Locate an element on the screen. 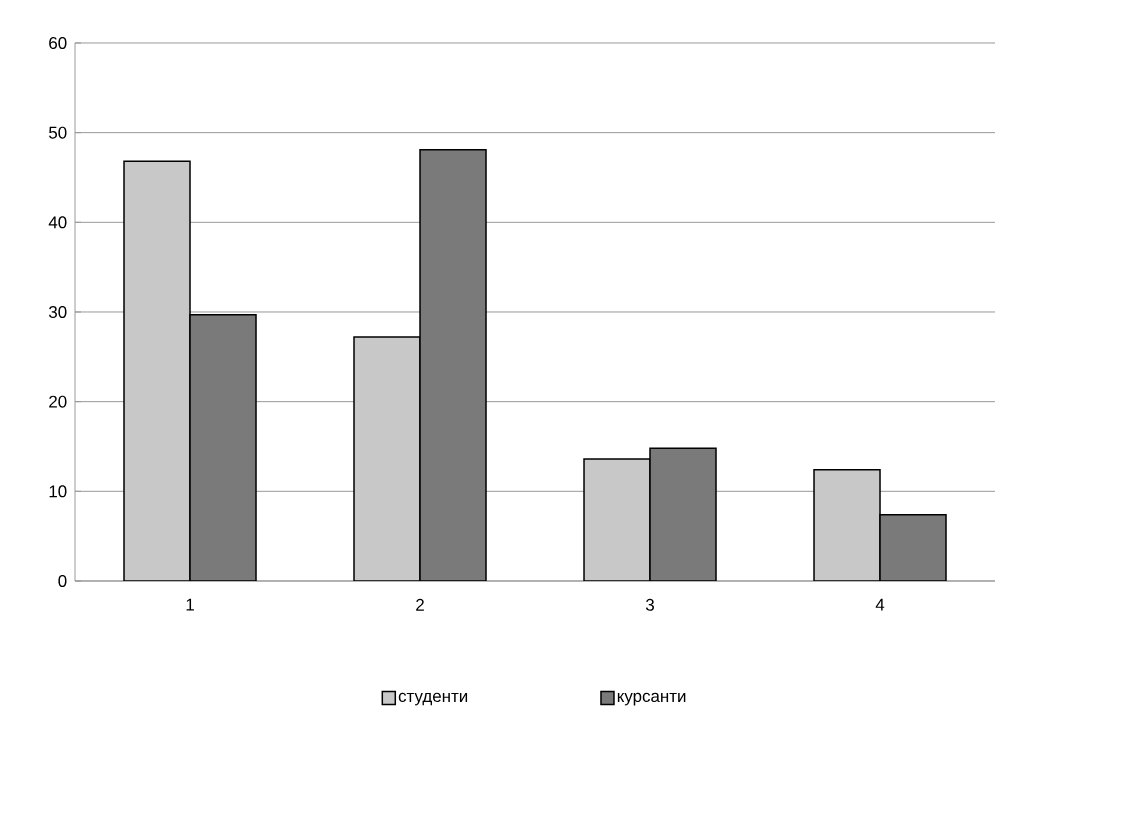  x-tick-label: 3 is located at coordinates (649, 604).